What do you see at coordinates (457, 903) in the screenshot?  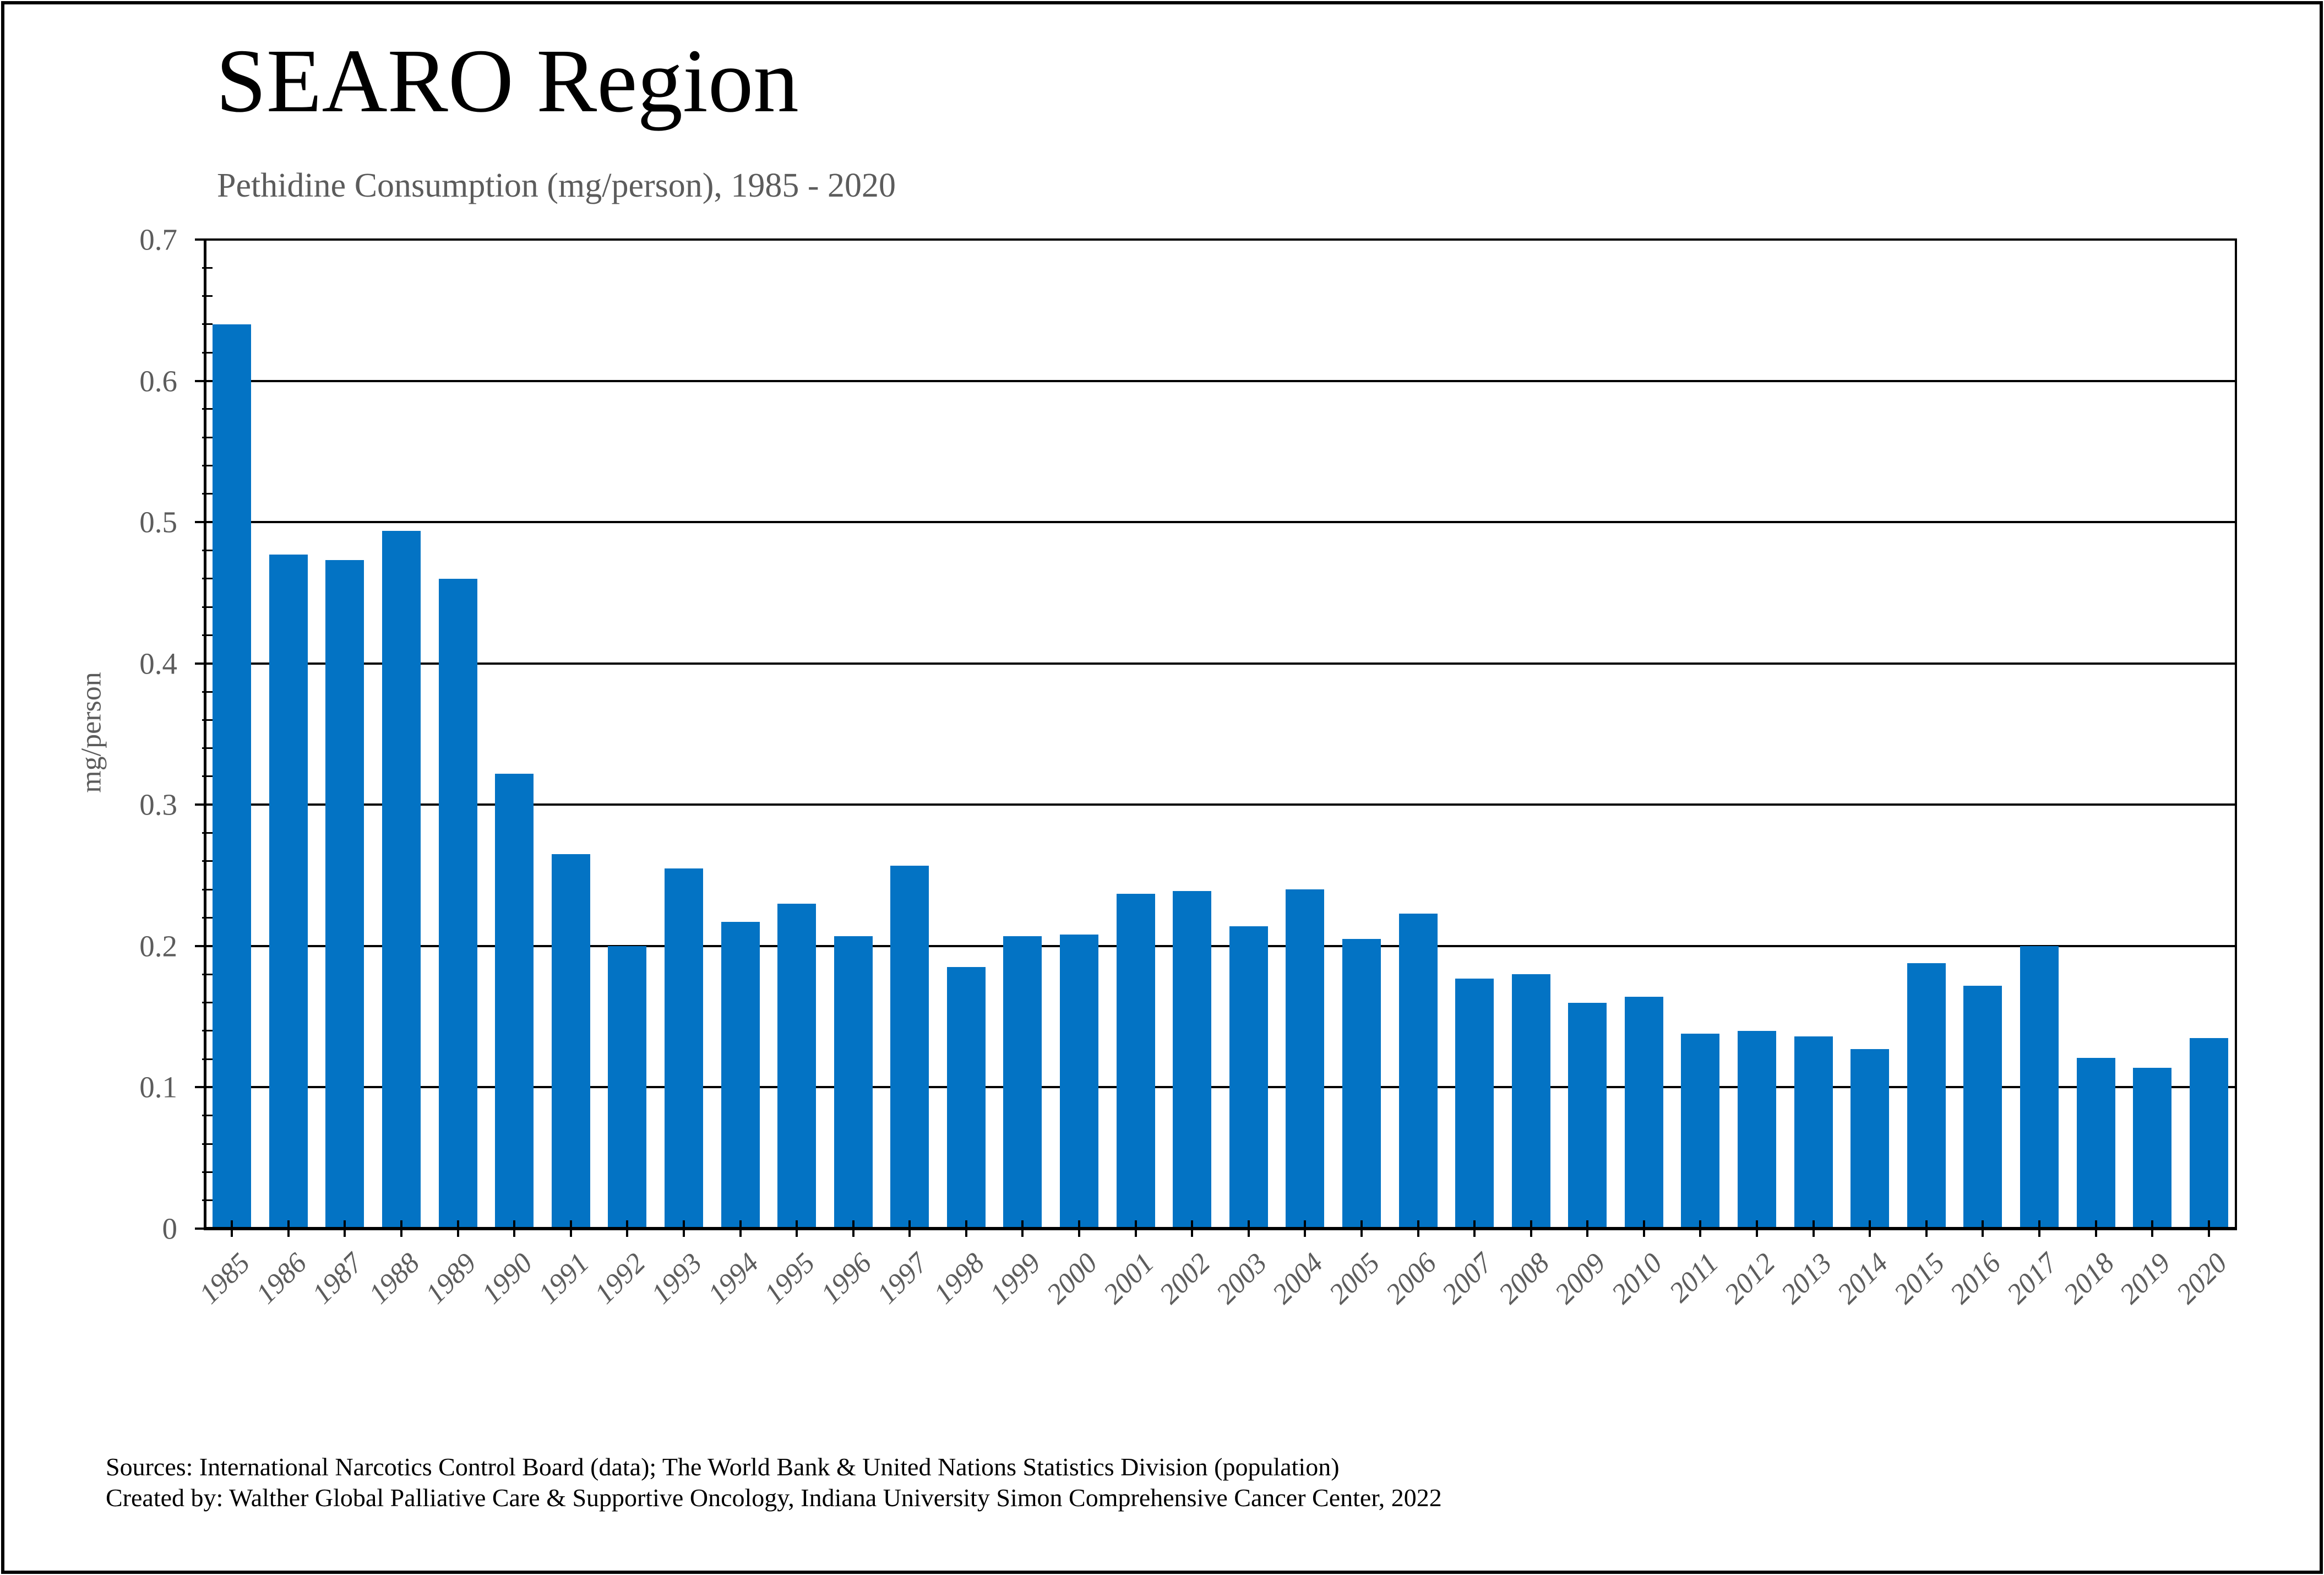 I see `bar-1989` at bounding box center [457, 903].